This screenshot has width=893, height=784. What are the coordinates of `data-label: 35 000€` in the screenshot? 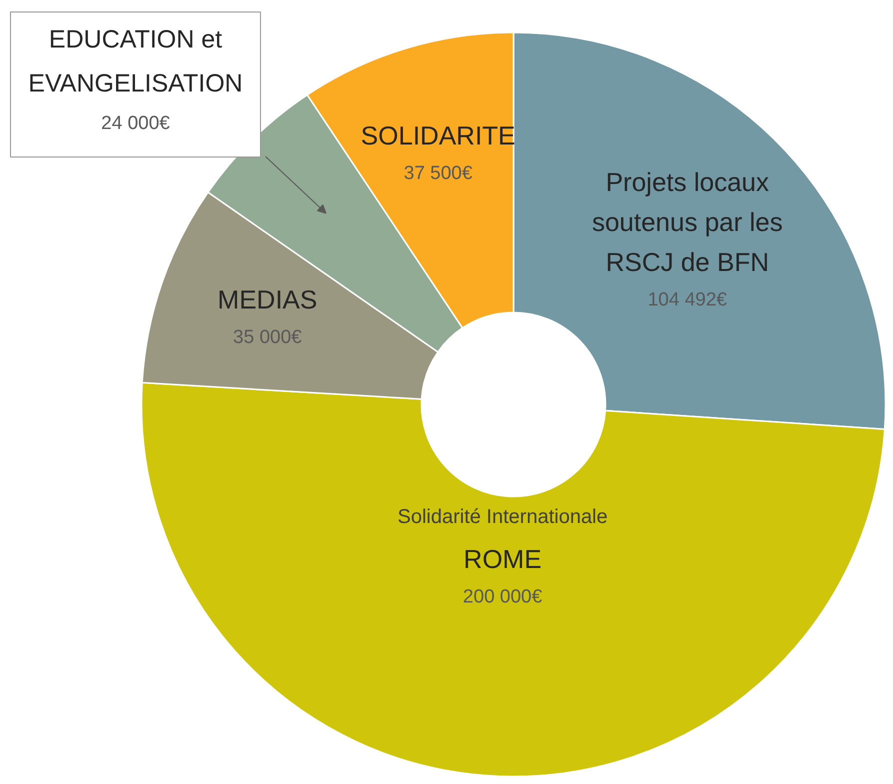 It's located at (267, 337).